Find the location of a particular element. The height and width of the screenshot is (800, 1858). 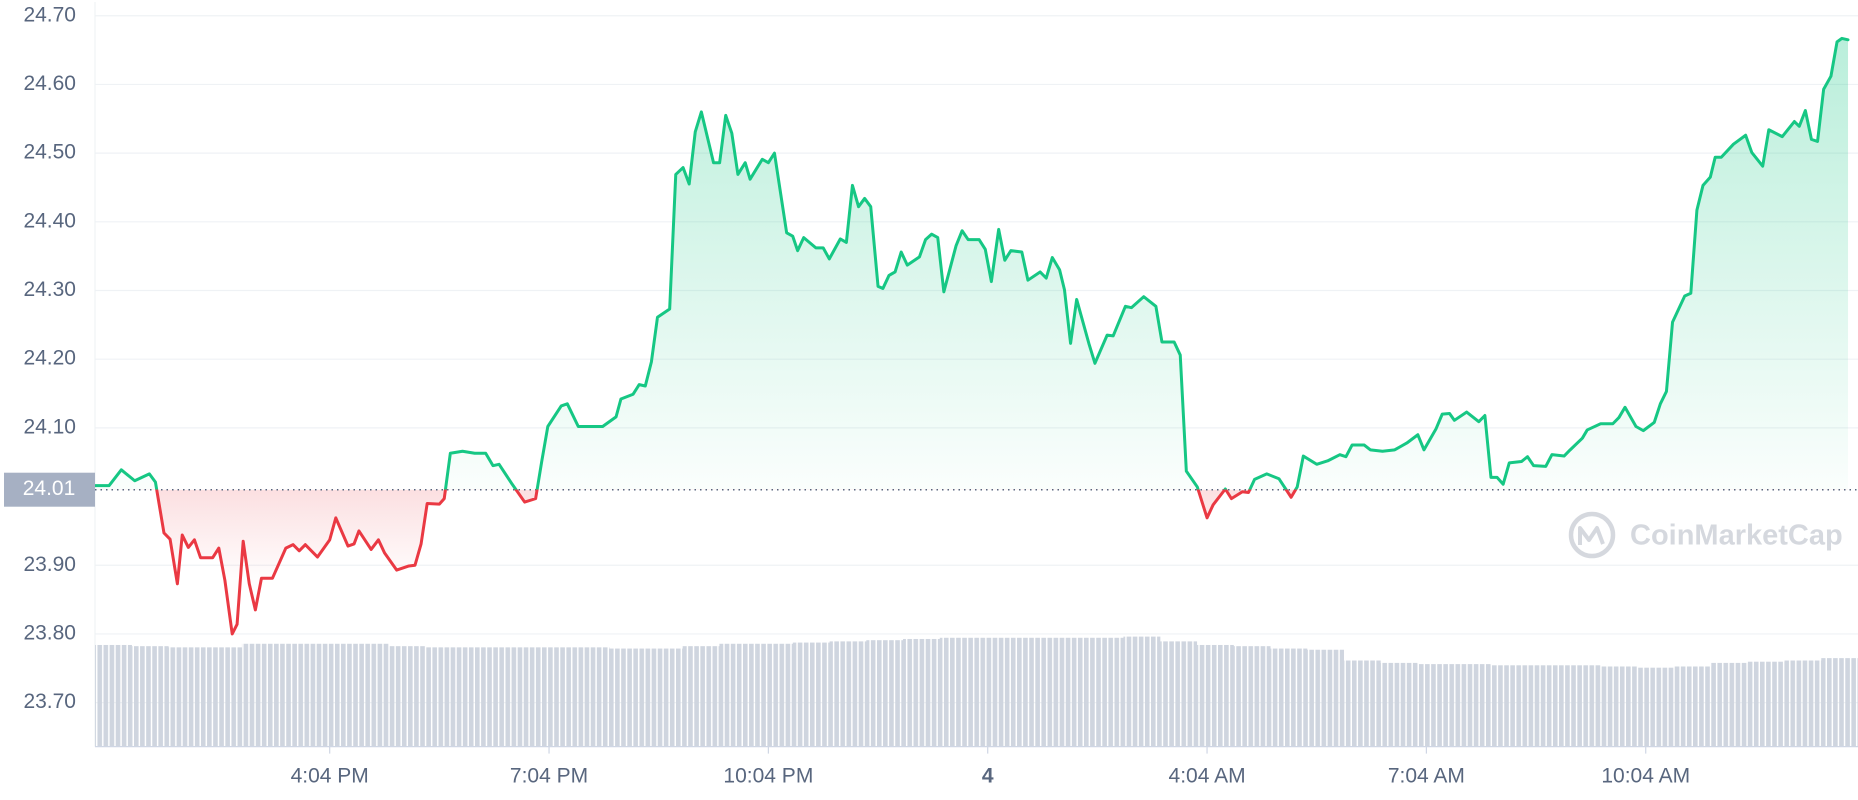

y-tick-label: 24.10 is located at coordinates (49, 426).